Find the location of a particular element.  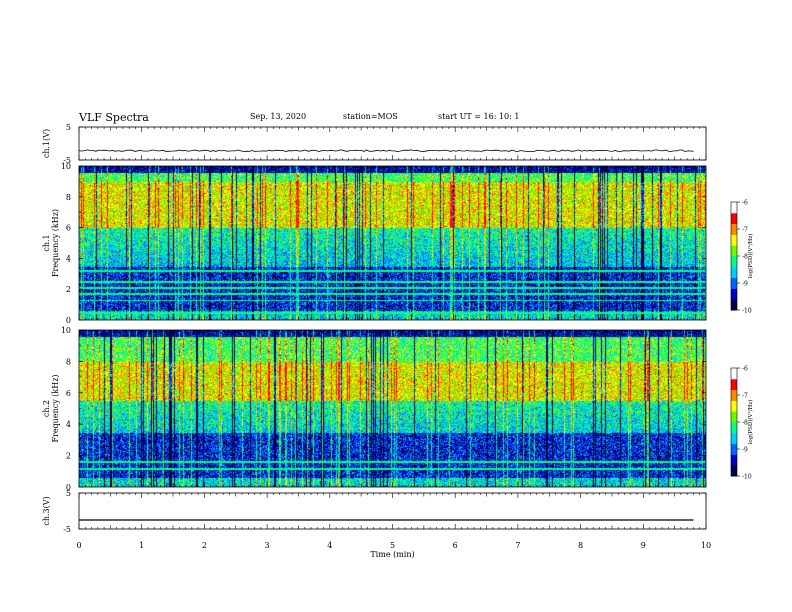

x-tick-label: 2 is located at coordinates (204, 545).